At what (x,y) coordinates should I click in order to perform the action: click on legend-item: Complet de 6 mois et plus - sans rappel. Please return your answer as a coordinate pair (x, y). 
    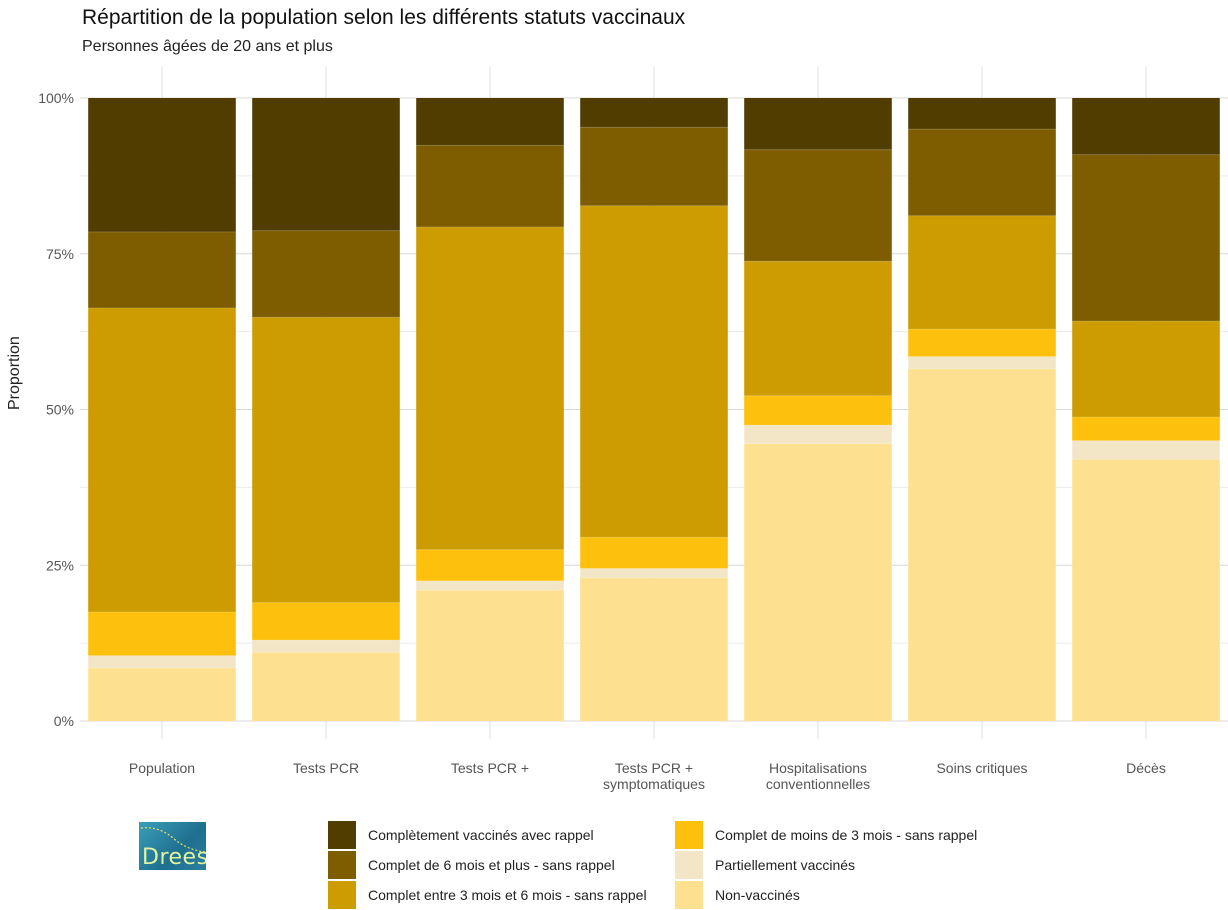
    Looking at the image, I should click on (471, 865).